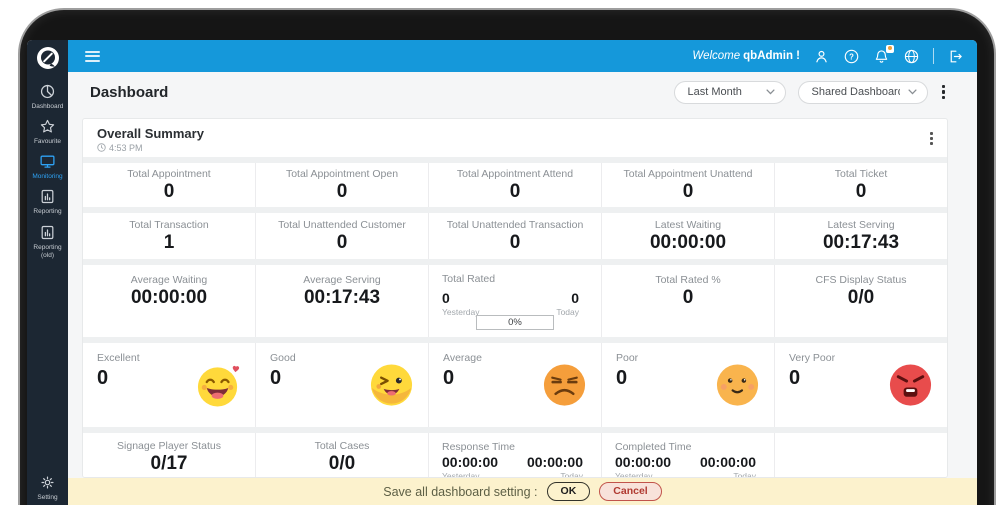  Describe the element at coordinates (630, 491) in the screenshot. I see `cancel-button: Cancel` at that location.